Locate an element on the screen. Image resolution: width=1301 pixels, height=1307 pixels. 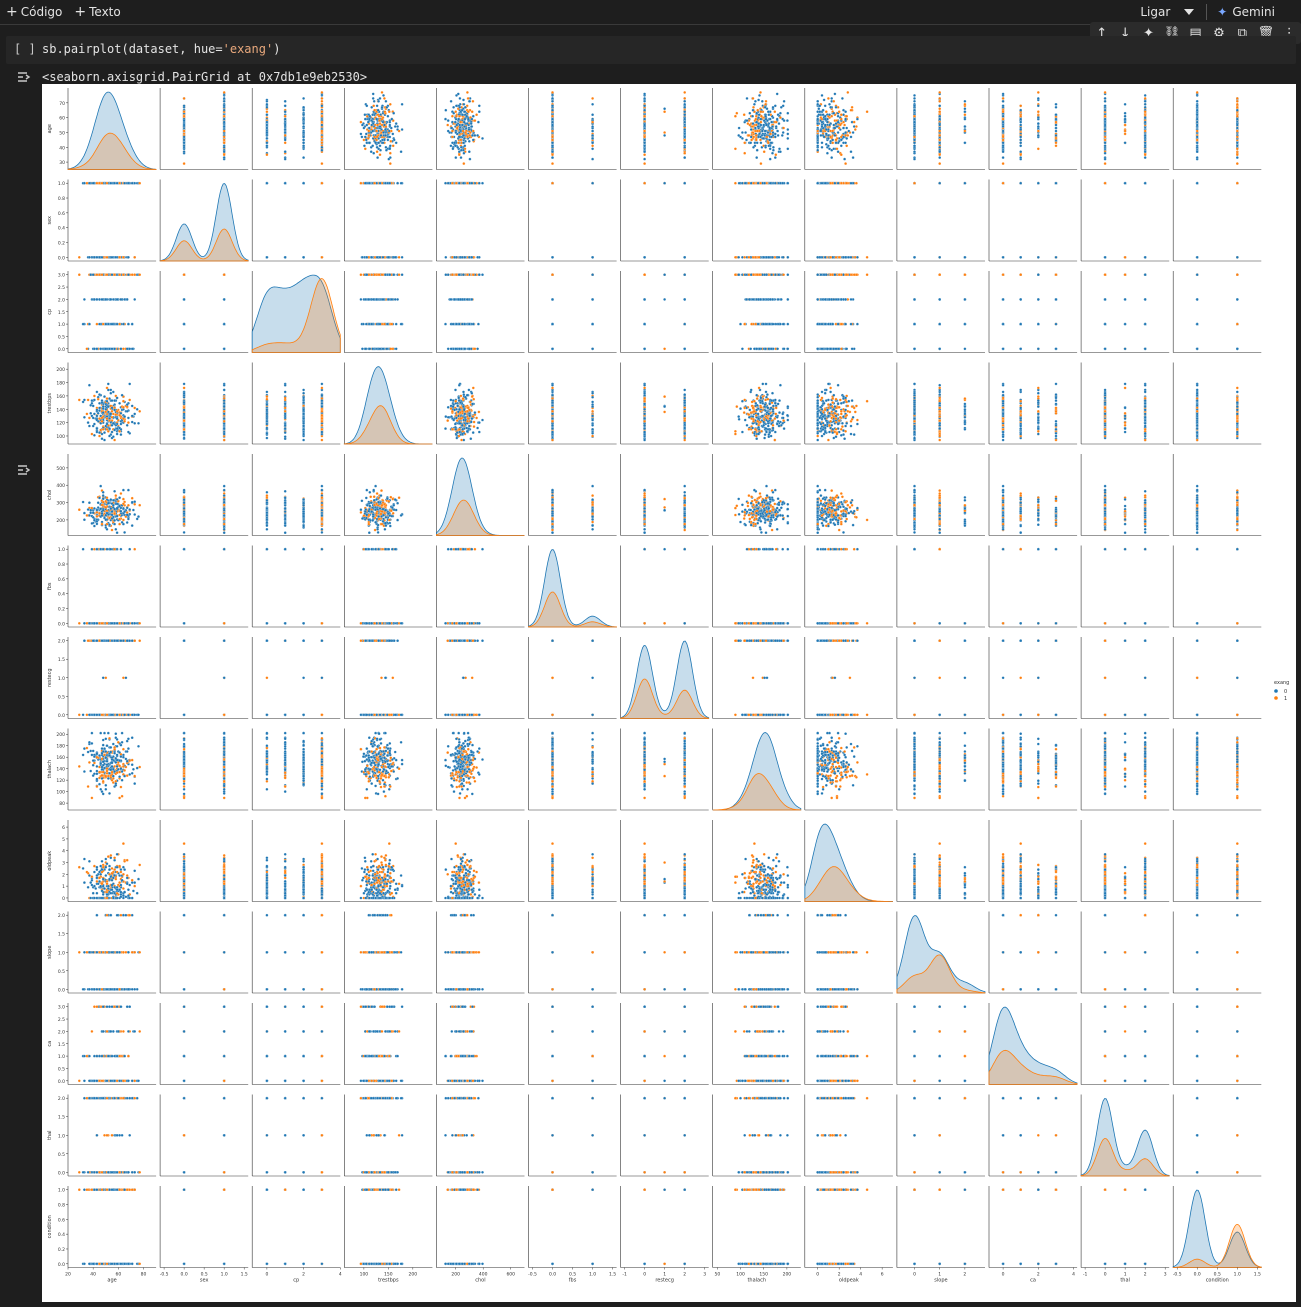
plus-icon: + is located at coordinates (12, 12).